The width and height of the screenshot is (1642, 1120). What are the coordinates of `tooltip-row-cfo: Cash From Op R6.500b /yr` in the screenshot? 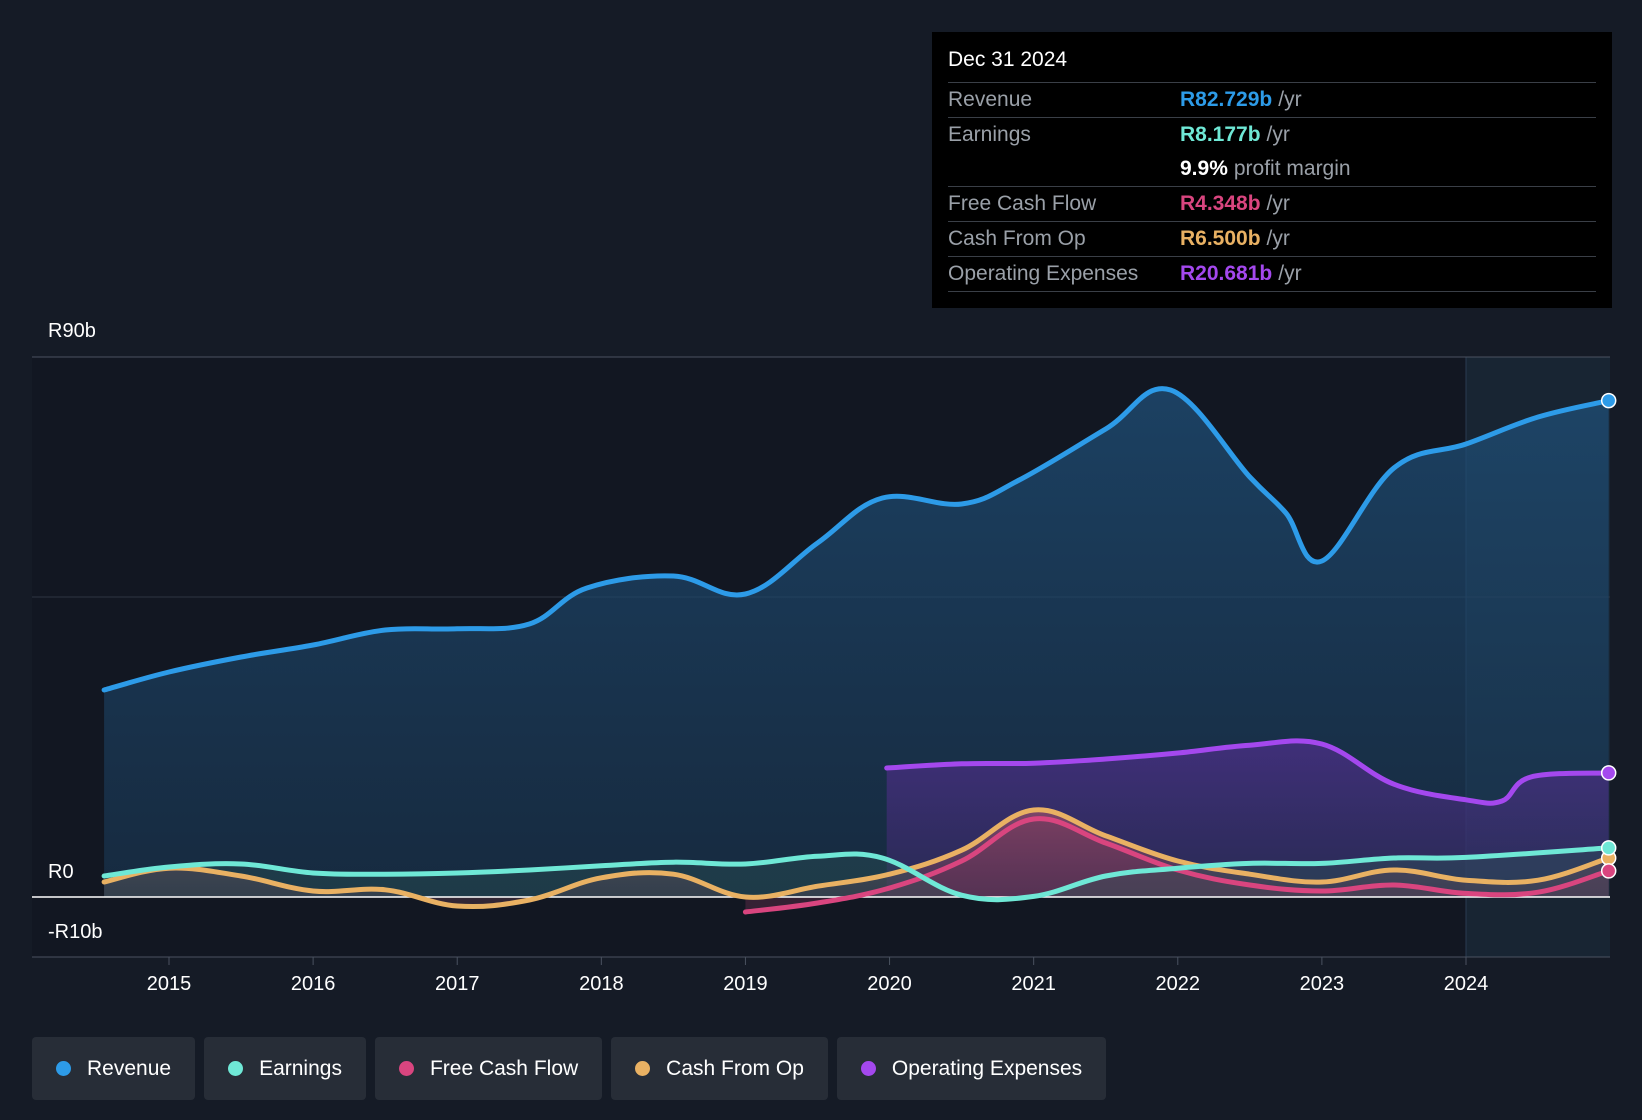 It's located at (1272, 239).